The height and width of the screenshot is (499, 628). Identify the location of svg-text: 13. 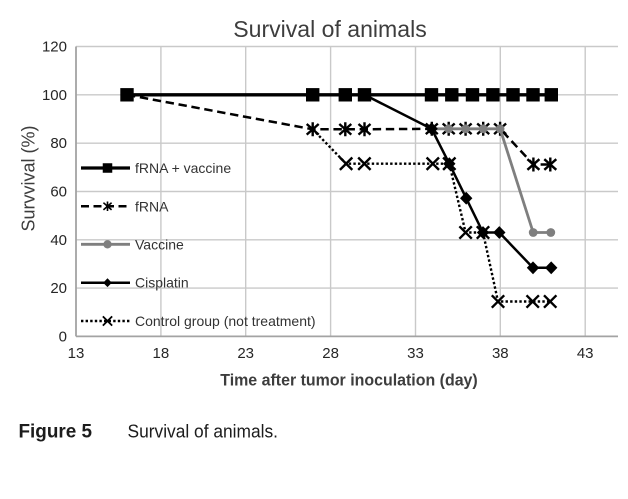
(76, 353).